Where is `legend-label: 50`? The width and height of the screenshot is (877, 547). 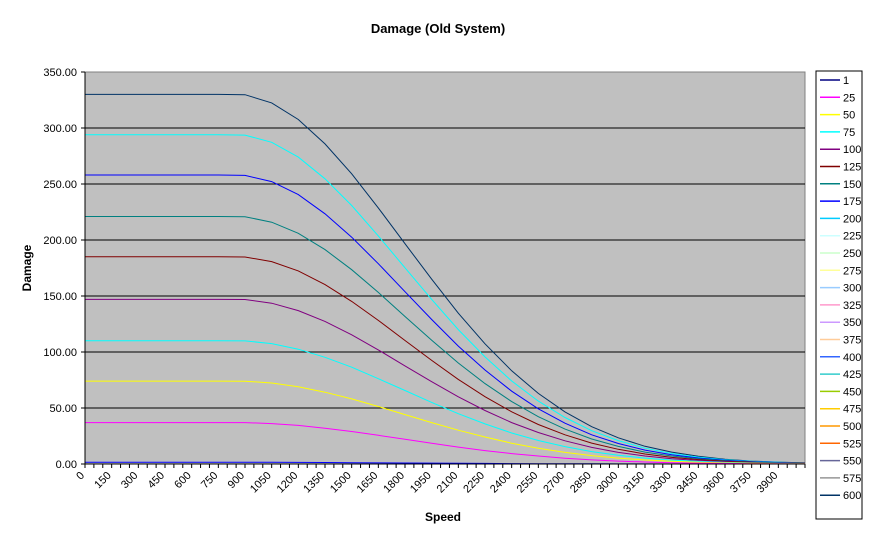 legend-label: 50 is located at coordinates (849, 116).